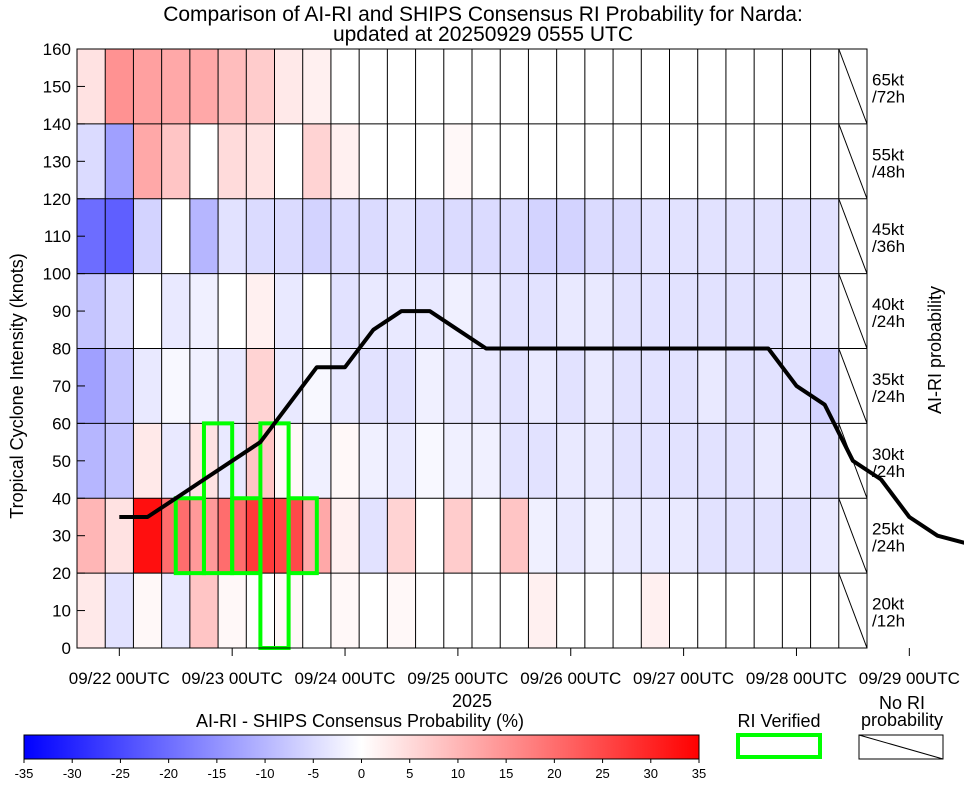 This screenshot has height=786, width=964. What do you see at coordinates (888, 529) in the screenshot?
I see `threshold-label: 25kt` at bounding box center [888, 529].